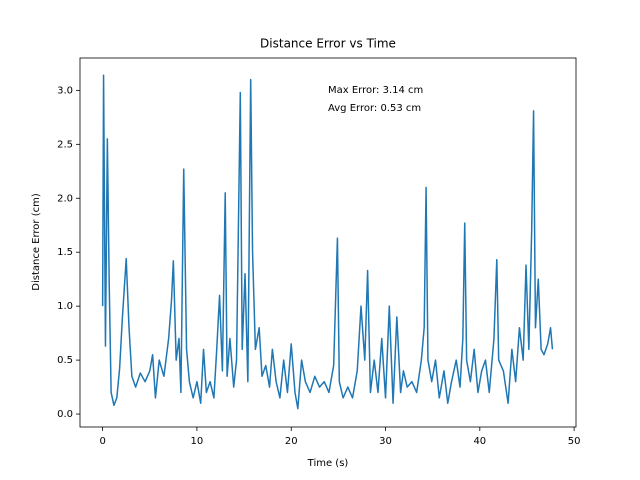  I want to click on y-tick-label: 2.0, so click(65, 198).